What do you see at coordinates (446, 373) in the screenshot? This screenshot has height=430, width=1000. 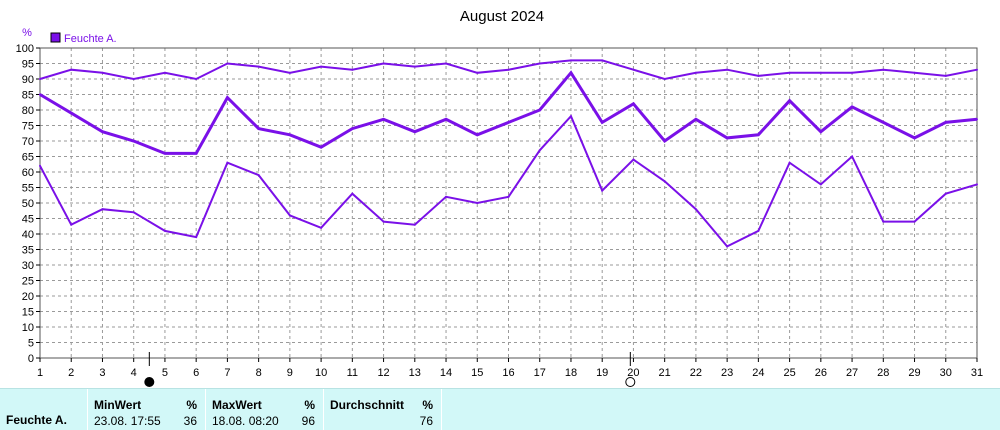 I see `x-tick-label: 14` at bounding box center [446, 373].